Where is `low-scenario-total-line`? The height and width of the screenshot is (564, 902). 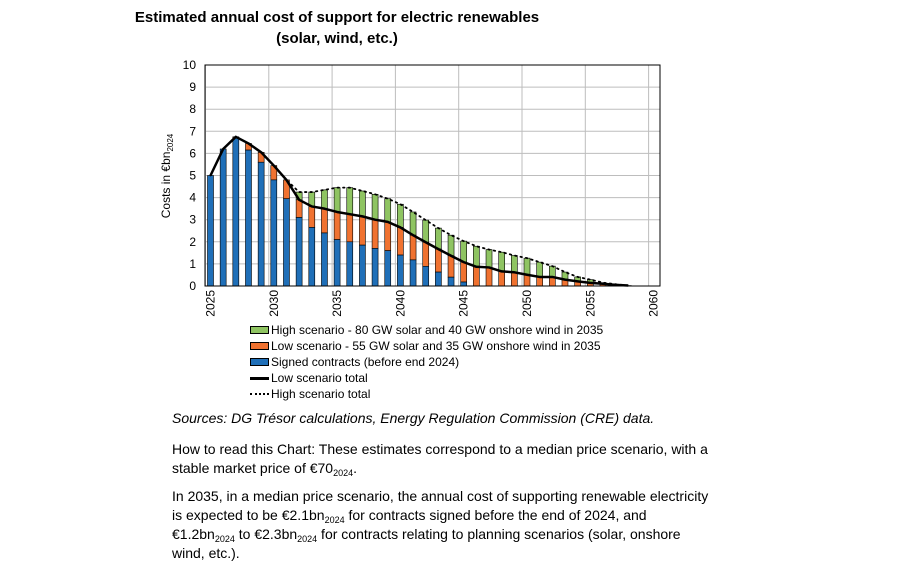
low-scenario-total-line is located at coordinates (419, 211).